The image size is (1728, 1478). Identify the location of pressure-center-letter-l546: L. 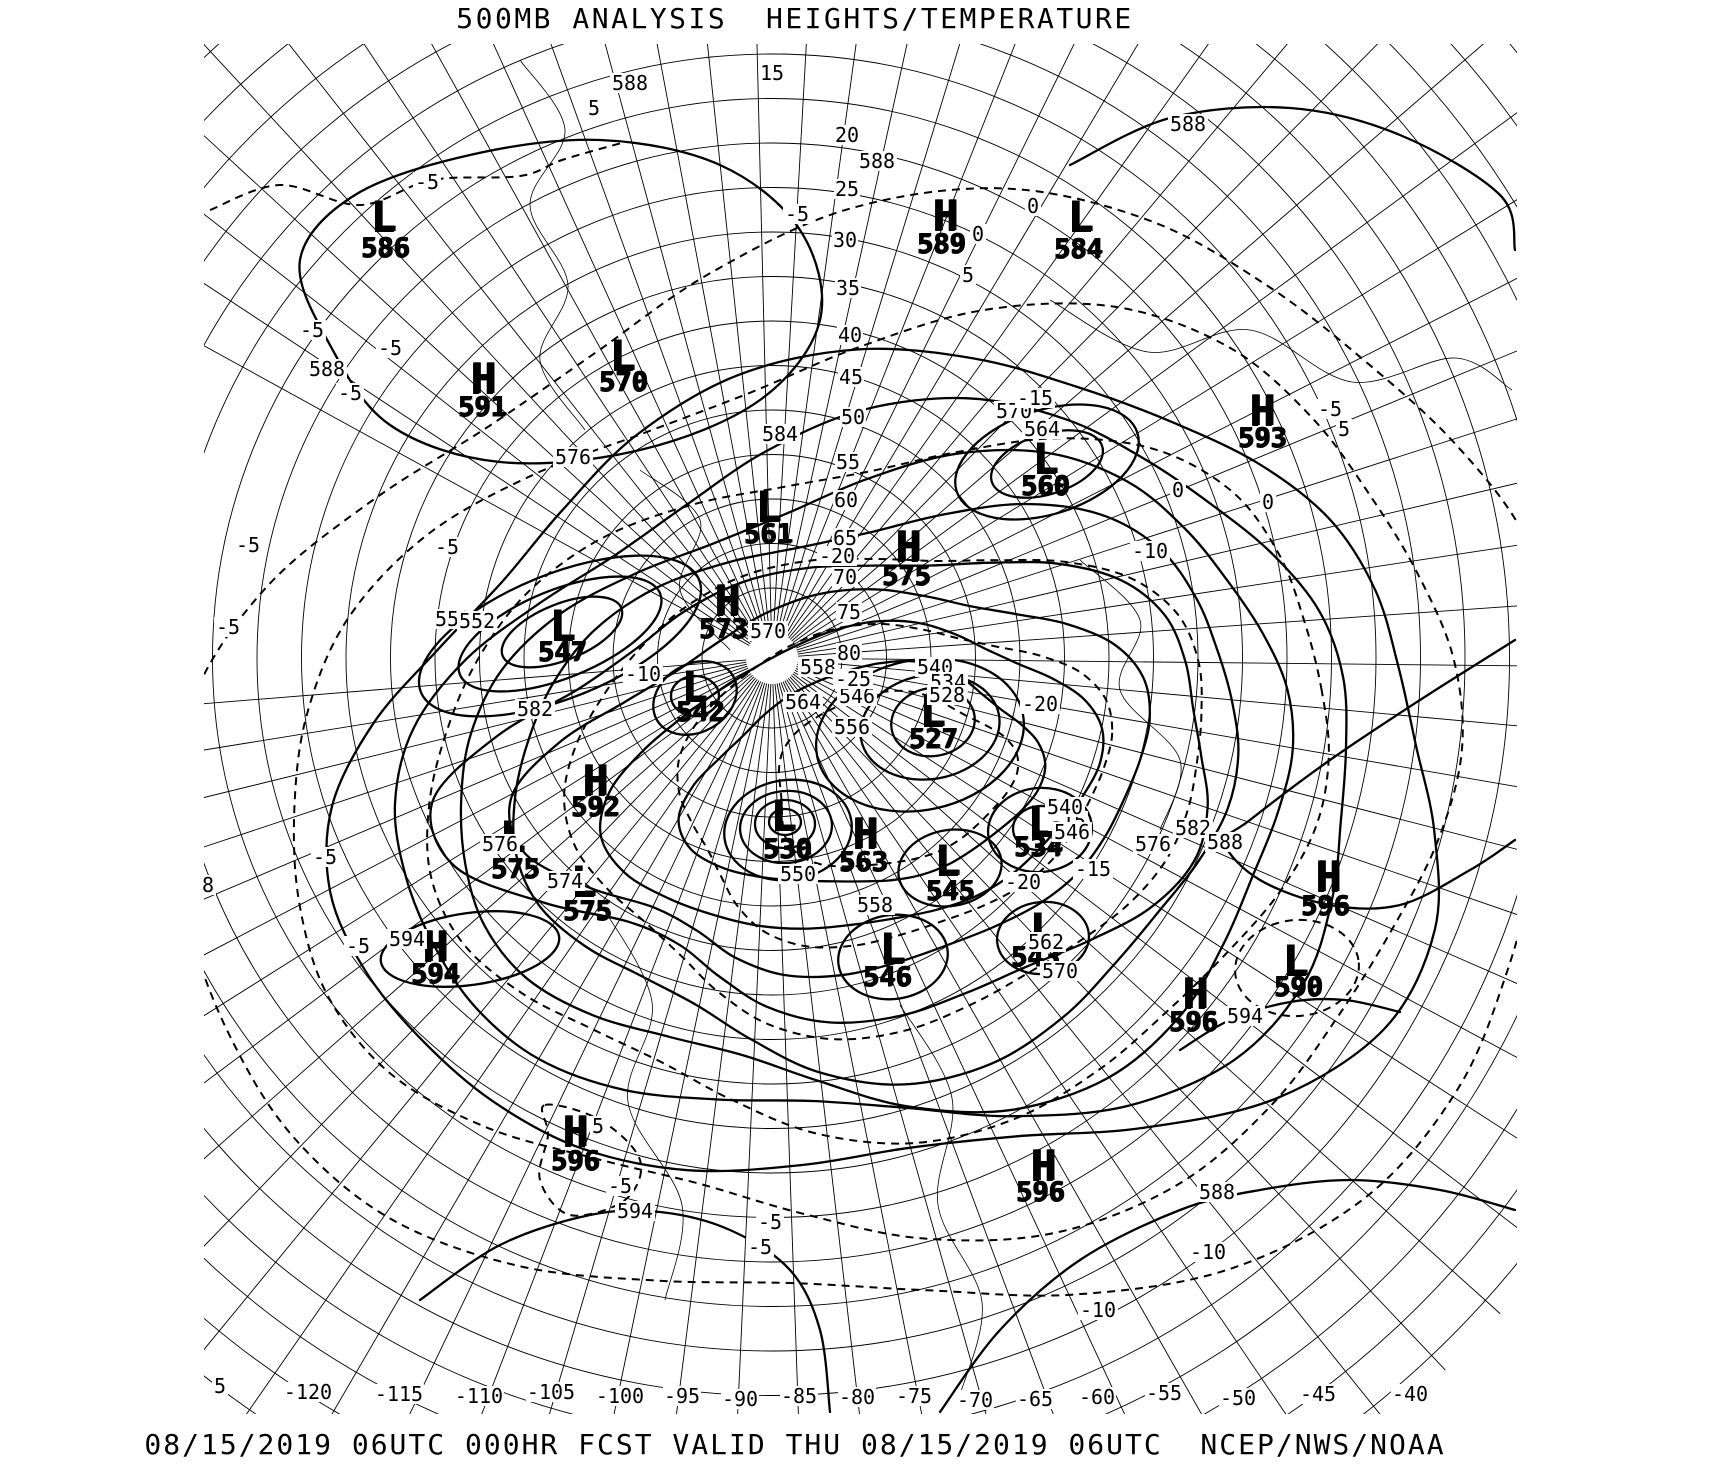
(892, 948).